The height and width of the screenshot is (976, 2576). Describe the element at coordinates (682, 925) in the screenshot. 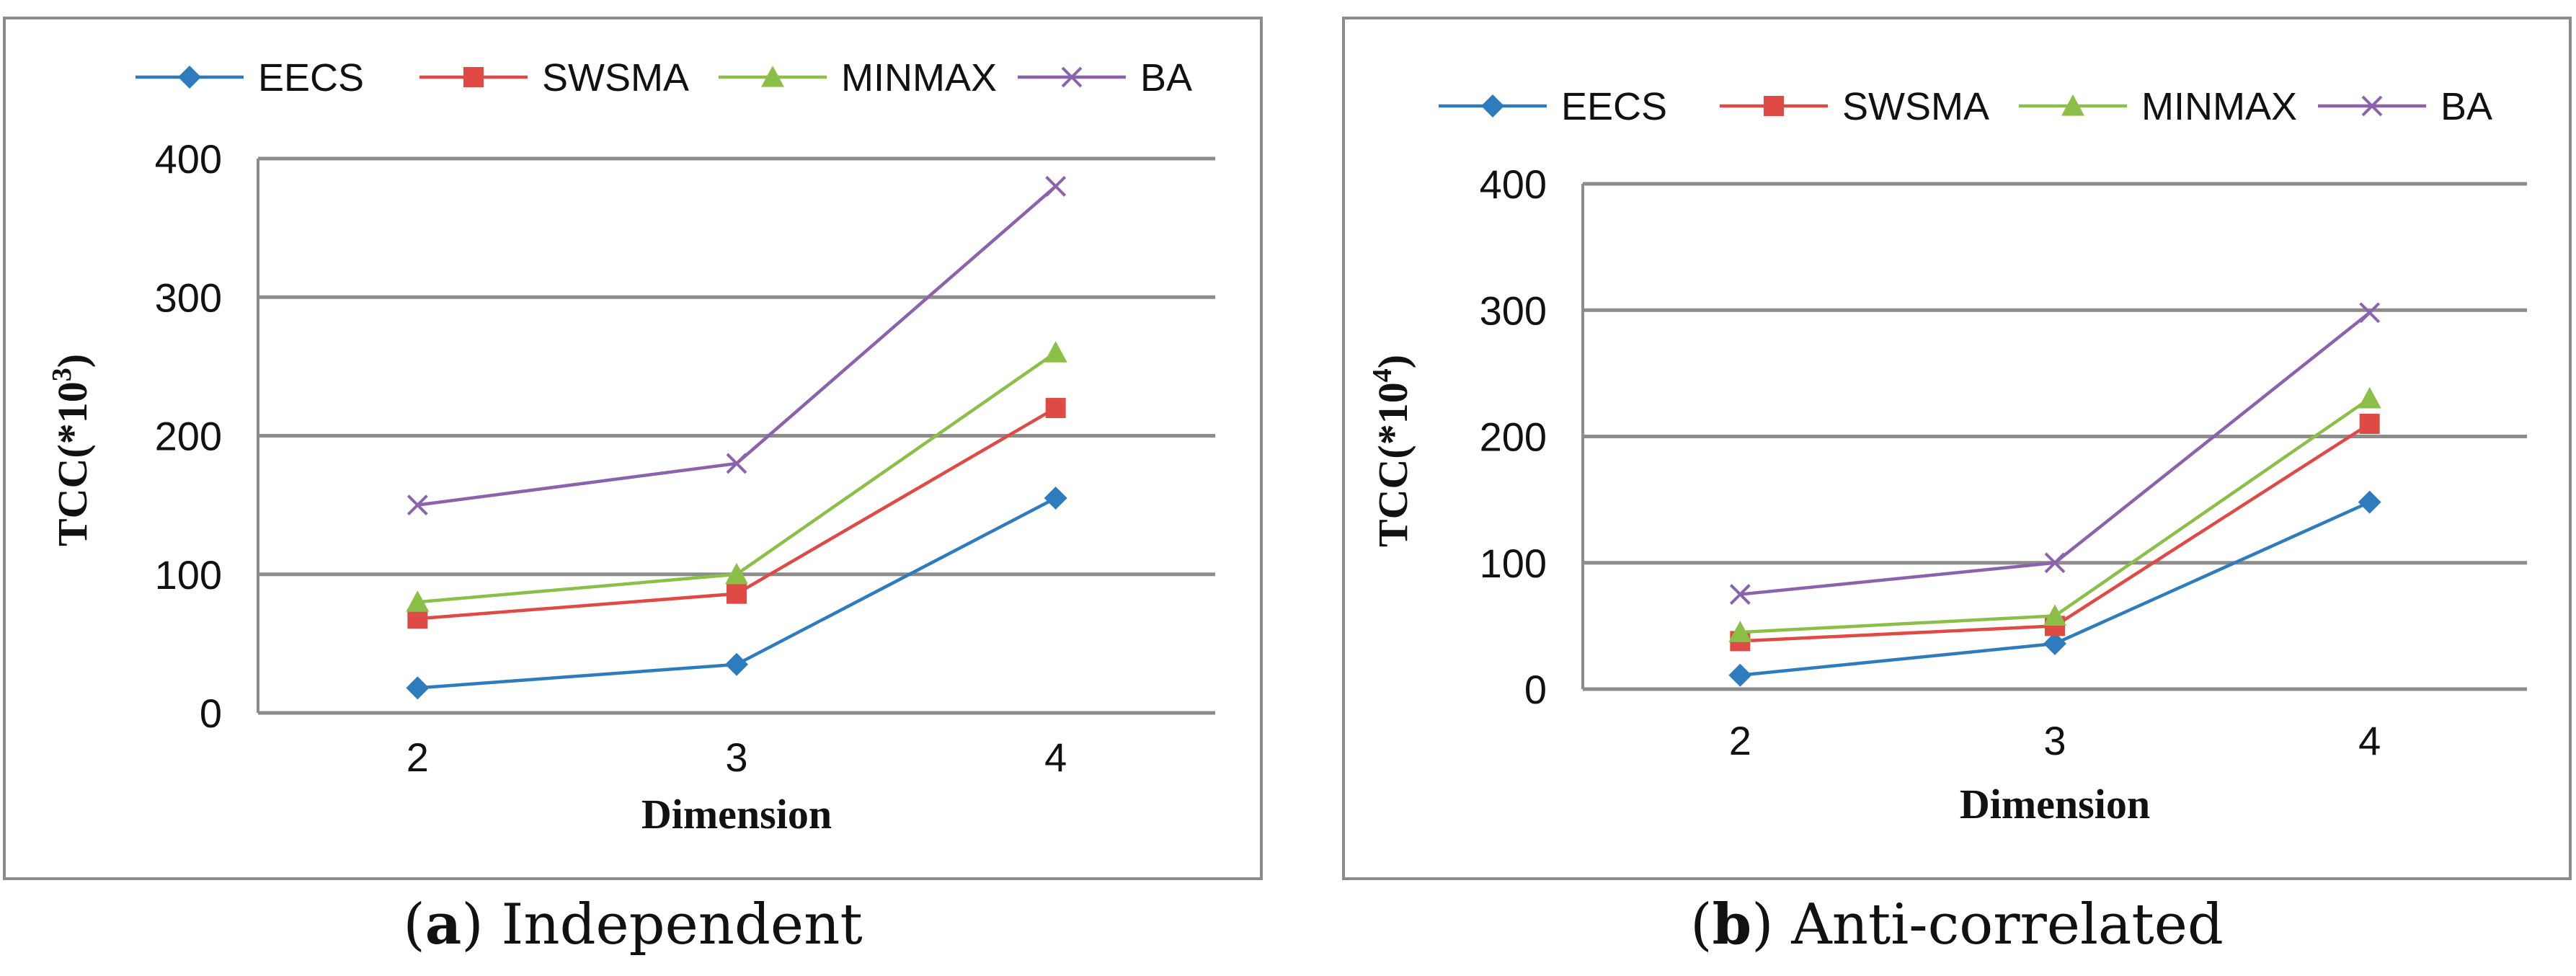

I see `caption-text: Independent` at that location.